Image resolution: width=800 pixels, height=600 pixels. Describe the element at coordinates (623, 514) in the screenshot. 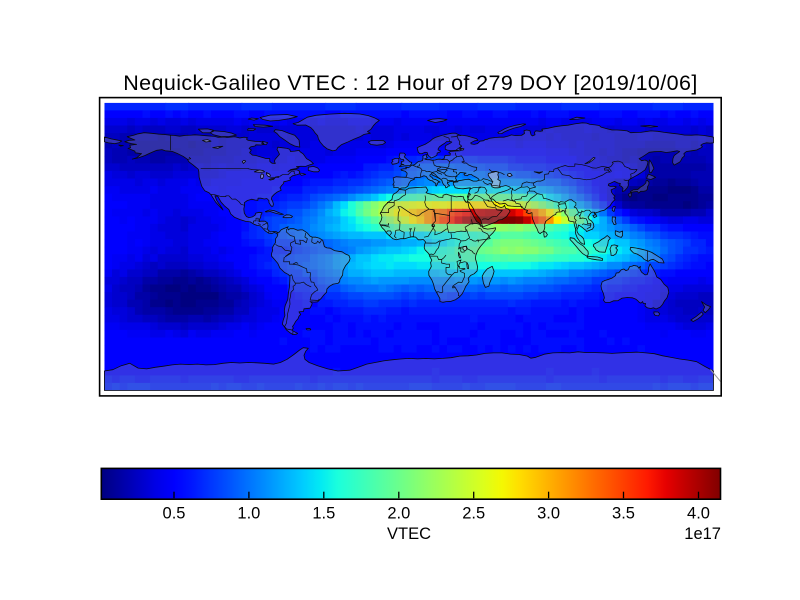

I see `svg-text: 3.5` at that location.